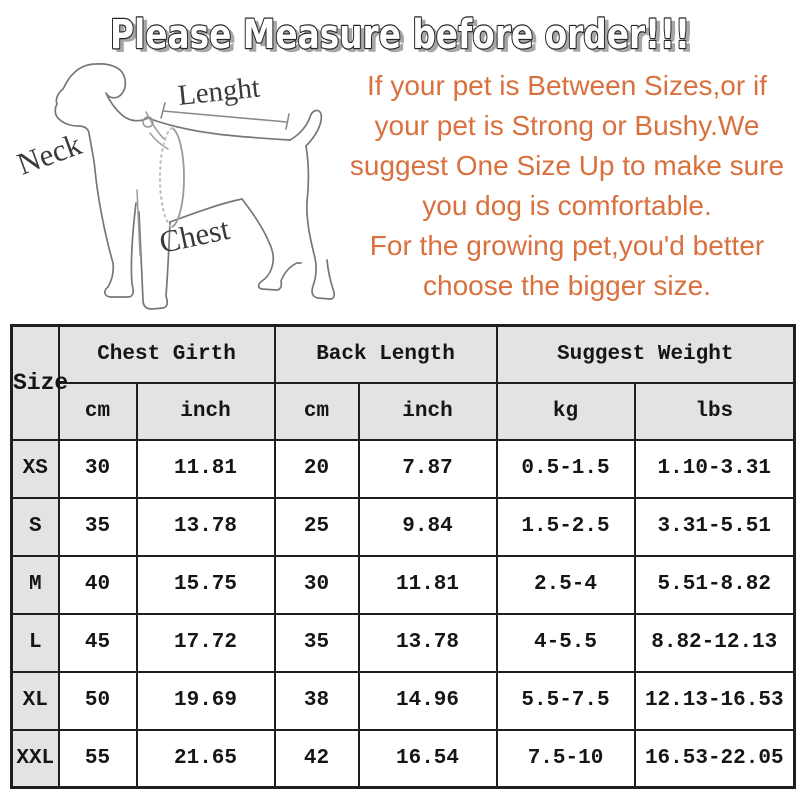 This screenshot has height=800, width=800. Describe the element at coordinates (178, 177) in the screenshot. I see `chest-girth-arc-solid` at that location.